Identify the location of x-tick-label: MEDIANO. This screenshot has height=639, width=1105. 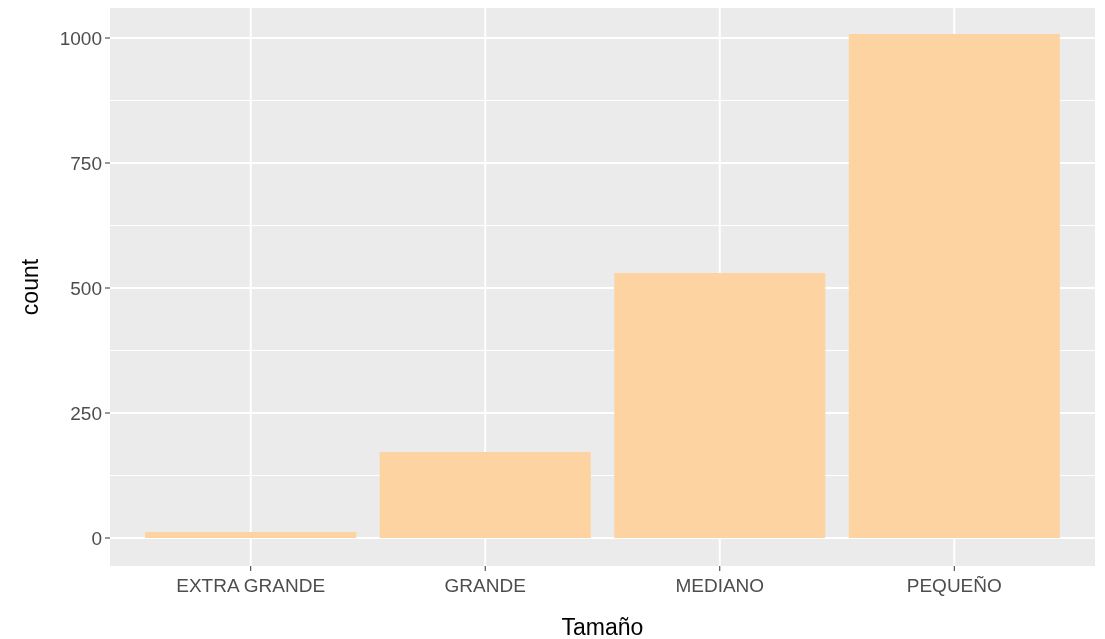
(720, 585).